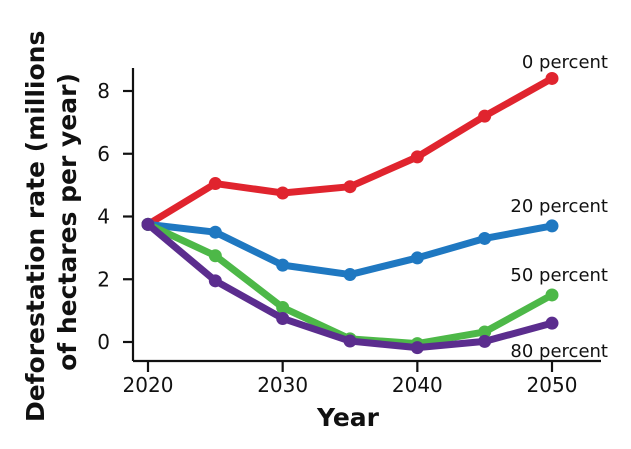  What do you see at coordinates (103, 91) in the screenshot?
I see `y-tick-label: 8` at bounding box center [103, 91].